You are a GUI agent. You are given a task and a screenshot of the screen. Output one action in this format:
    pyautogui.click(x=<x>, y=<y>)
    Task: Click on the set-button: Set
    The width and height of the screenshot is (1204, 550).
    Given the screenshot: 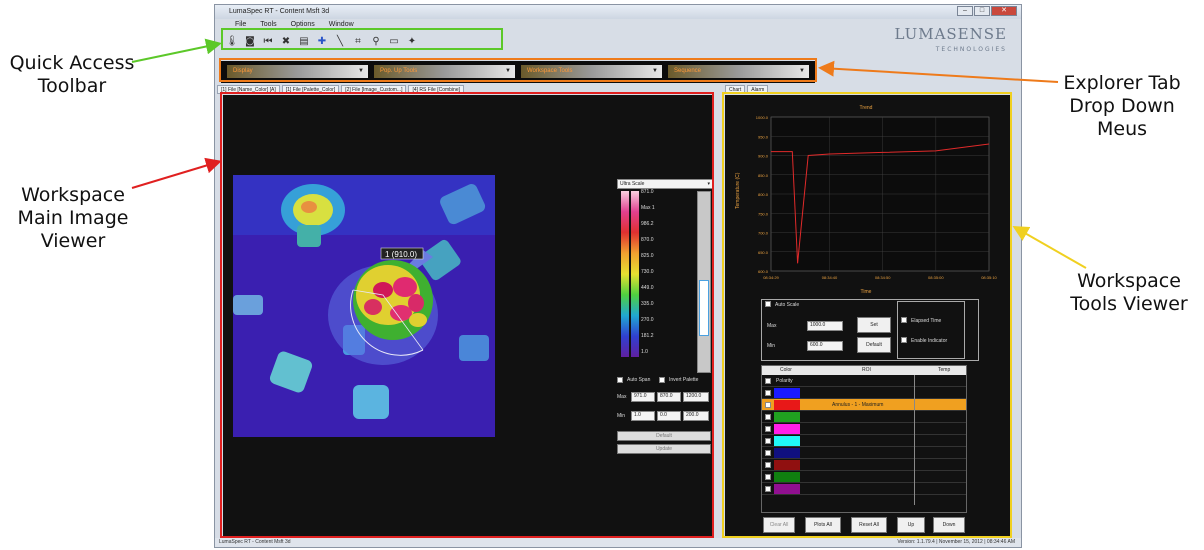 What is the action you would take?
    pyautogui.click(x=874, y=325)
    